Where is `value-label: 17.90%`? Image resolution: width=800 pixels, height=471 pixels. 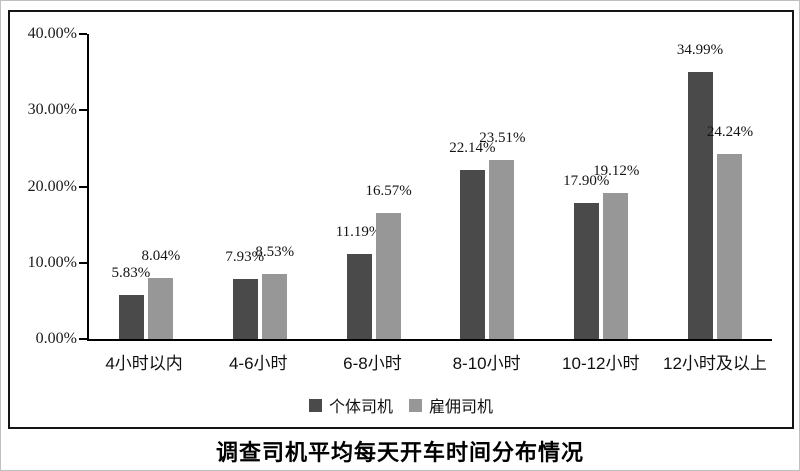
value-label: 17.90% is located at coordinates (586, 180).